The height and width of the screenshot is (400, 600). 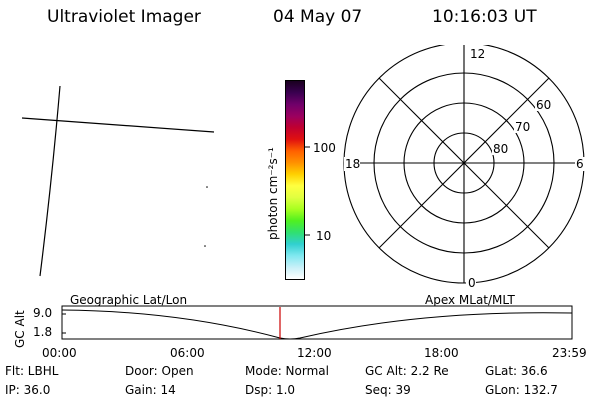 What do you see at coordinates (324, 236) in the screenshot?
I see `colorbar-tick-10: 10` at bounding box center [324, 236].